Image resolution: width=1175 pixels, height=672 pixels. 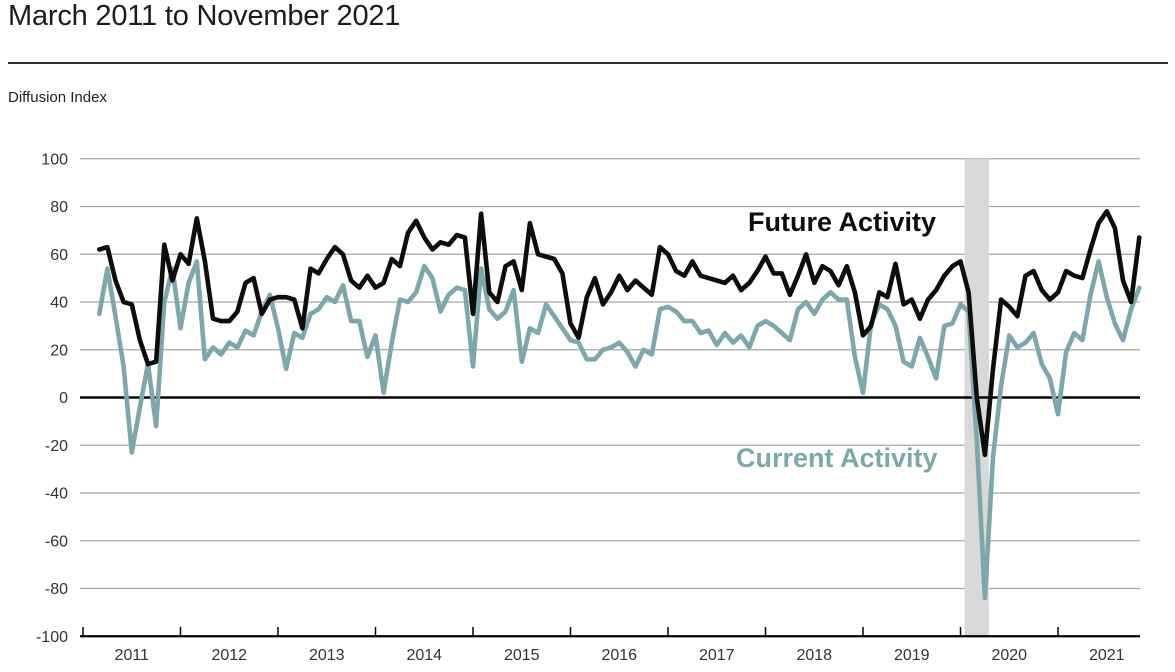 I want to click on x-tick-label: 2013, so click(x=327, y=655).